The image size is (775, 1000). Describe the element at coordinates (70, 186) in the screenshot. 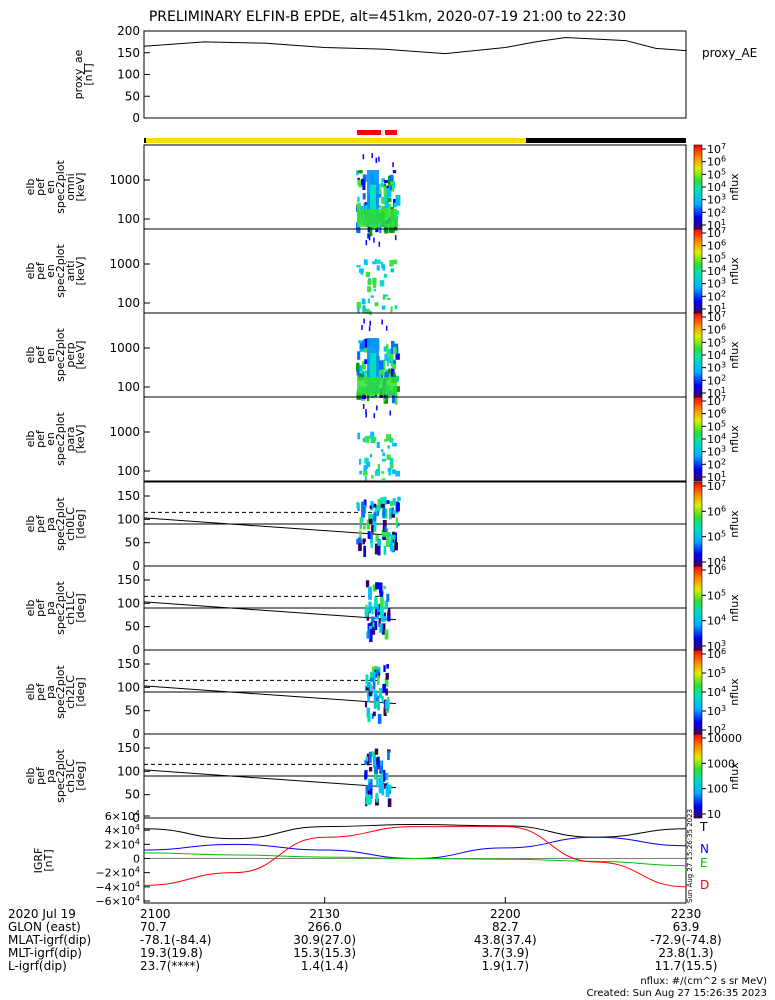

I see `spectrogram-0-ylabel-line-4: omni` at that location.